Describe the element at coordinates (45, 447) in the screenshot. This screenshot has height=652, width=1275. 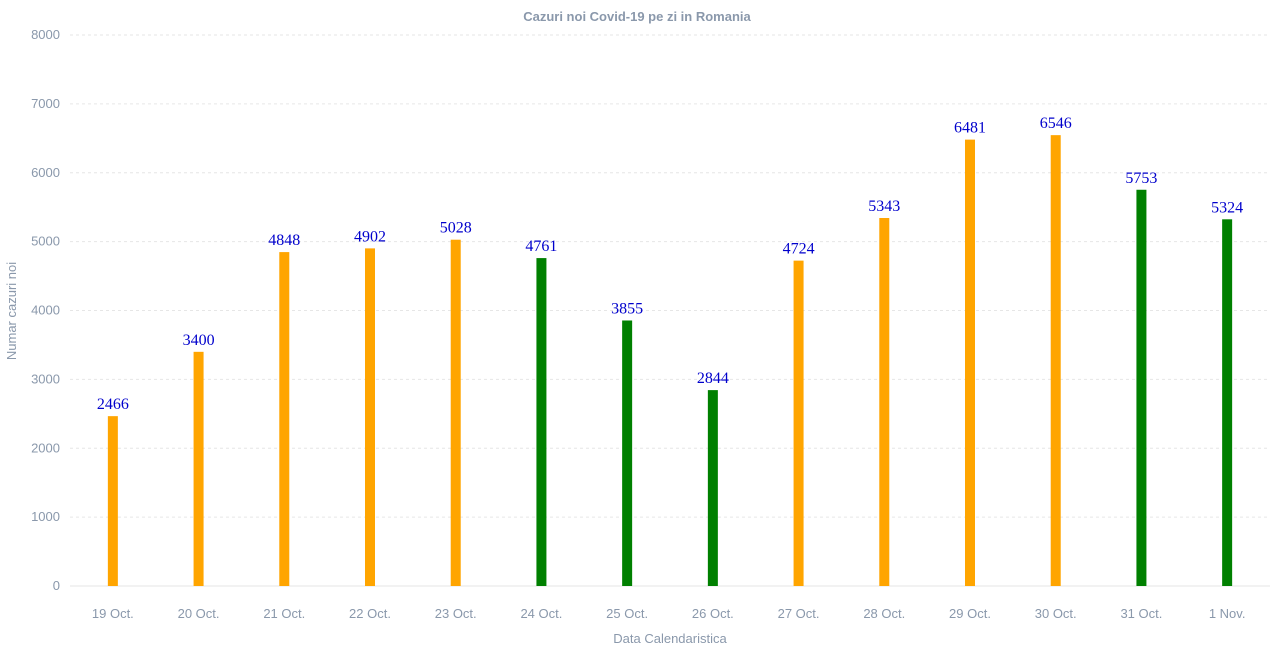
I see `y-tick-label: 2000` at that location.